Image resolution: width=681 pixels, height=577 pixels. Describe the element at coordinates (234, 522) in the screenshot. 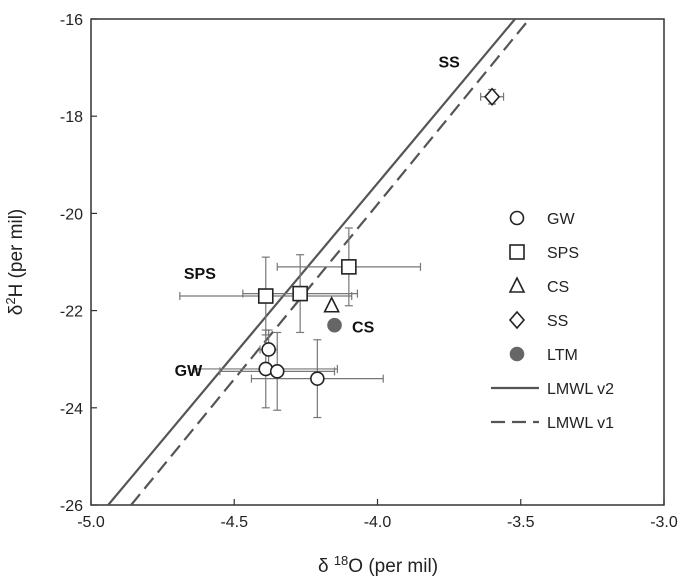

I see `x-tick-label: -4.5` at that location.